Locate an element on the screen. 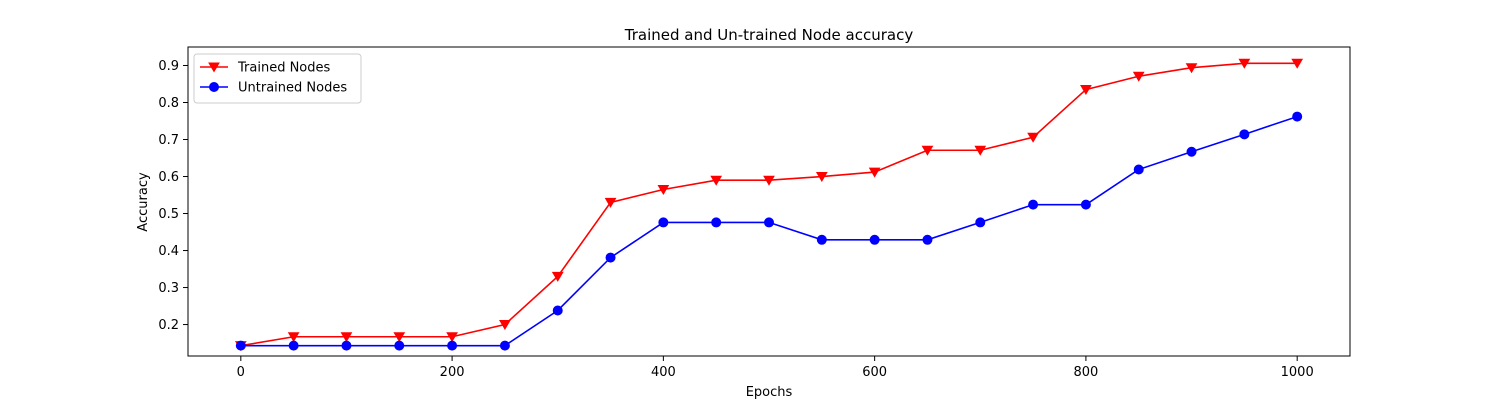  chart-title: Trained and Un-trained Node accuracy is located at coordinates (769, 35).